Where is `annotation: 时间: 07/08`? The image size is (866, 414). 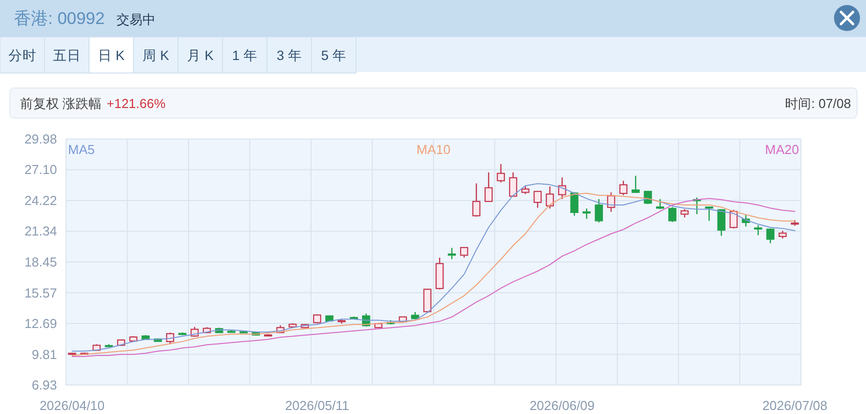 annotation: 时间: 07/08 is located at coordinates (818, 103).